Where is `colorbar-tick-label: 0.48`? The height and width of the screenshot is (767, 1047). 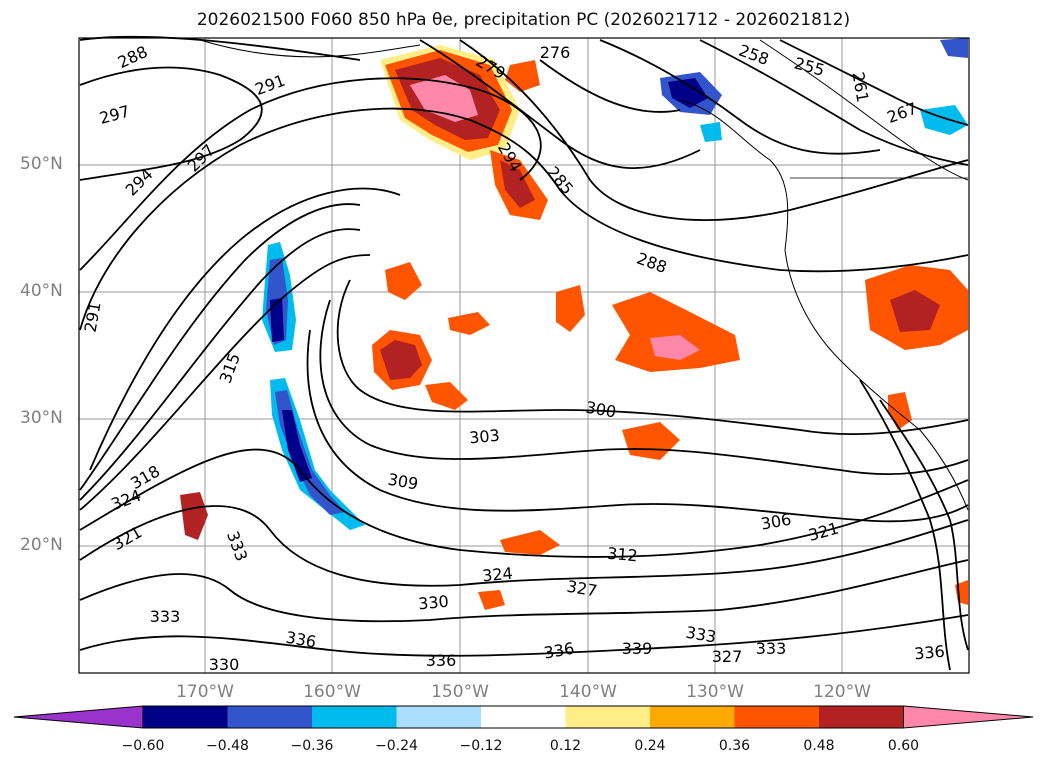 colorbar-tick-label: 0.48 is located at coordinates (819, 746).